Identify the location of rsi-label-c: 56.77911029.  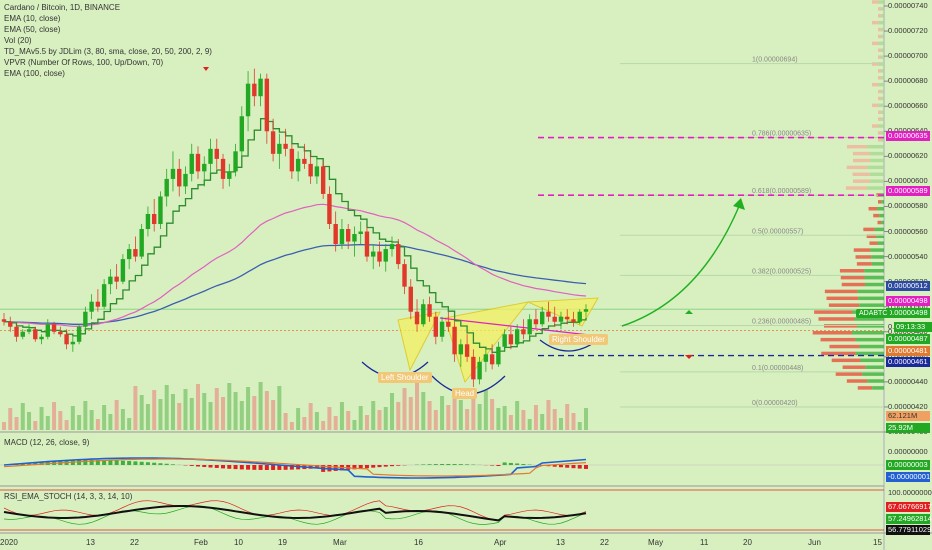
(909, 530).